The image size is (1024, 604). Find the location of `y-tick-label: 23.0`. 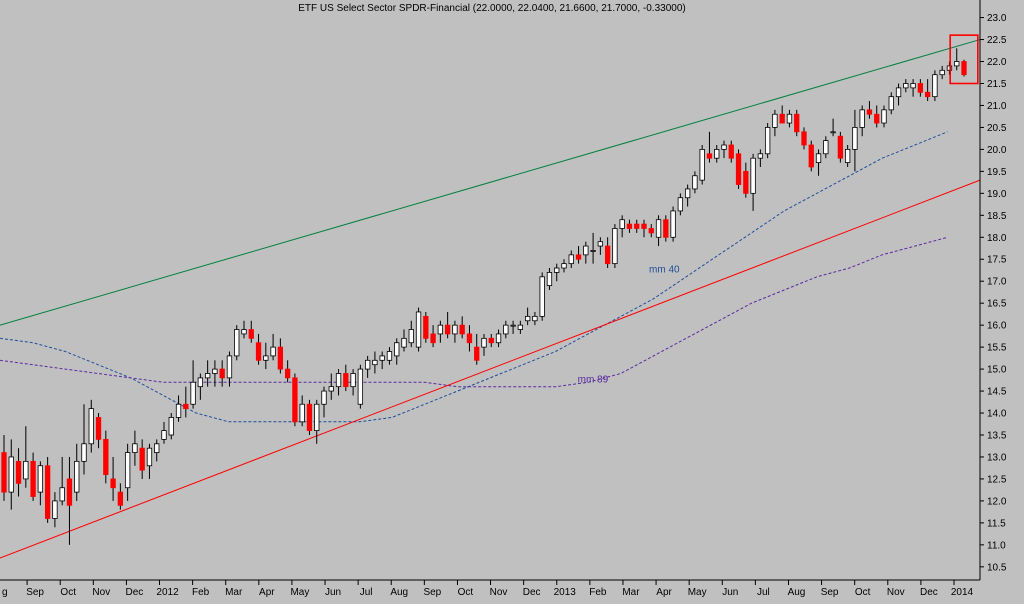

y-tick-label: 23.0 is located at coordinates (997, 18).